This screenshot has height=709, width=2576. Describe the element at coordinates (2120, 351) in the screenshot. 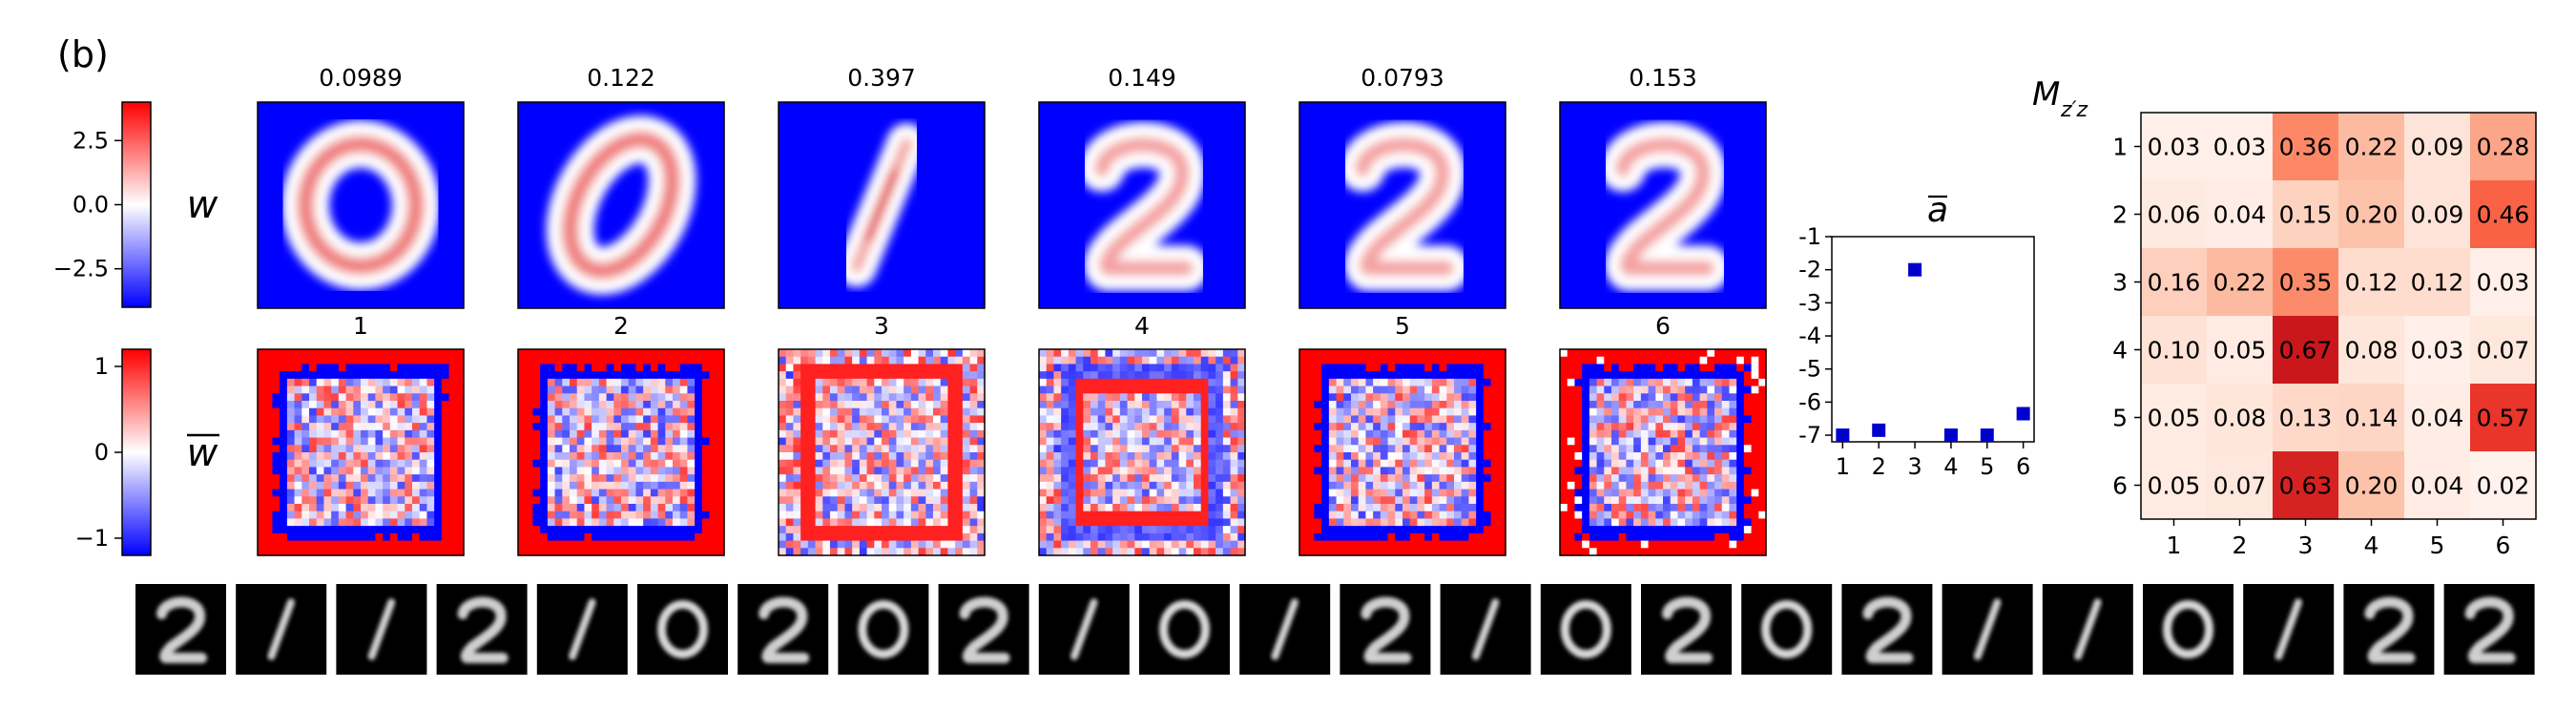

I see `heatmap-ytick-label: 4` at that location.